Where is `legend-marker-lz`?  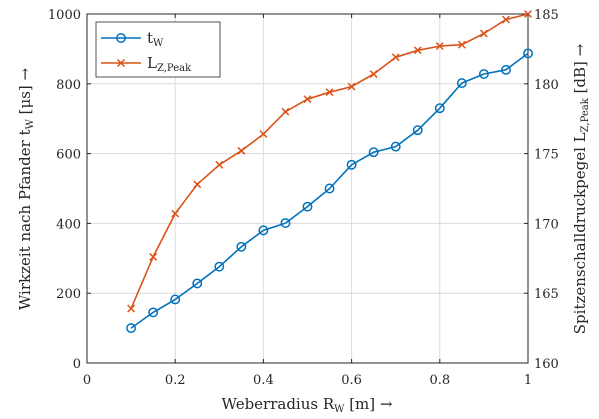 legend-marker-lz is located at coordinates (121, 63).